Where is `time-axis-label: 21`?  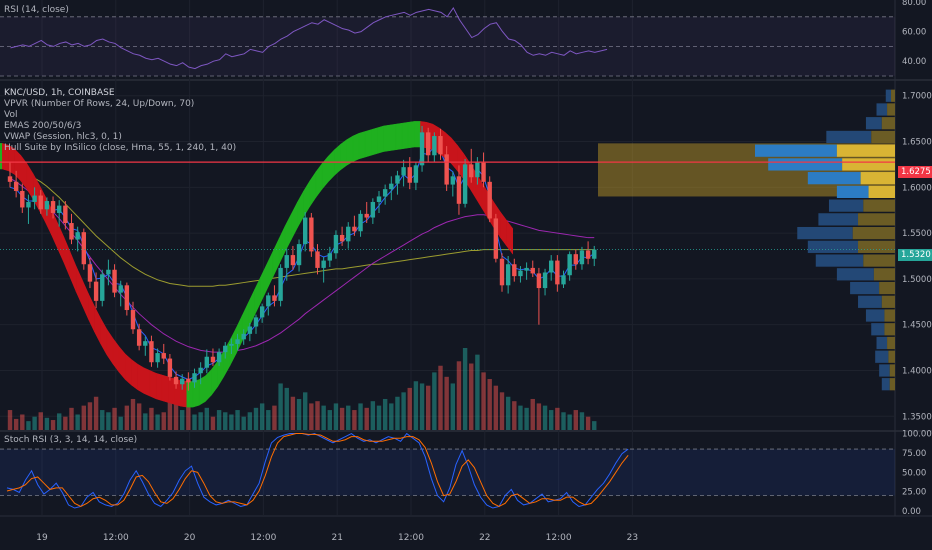
time-axis-label: 21 is located at coordinates (336, 538).